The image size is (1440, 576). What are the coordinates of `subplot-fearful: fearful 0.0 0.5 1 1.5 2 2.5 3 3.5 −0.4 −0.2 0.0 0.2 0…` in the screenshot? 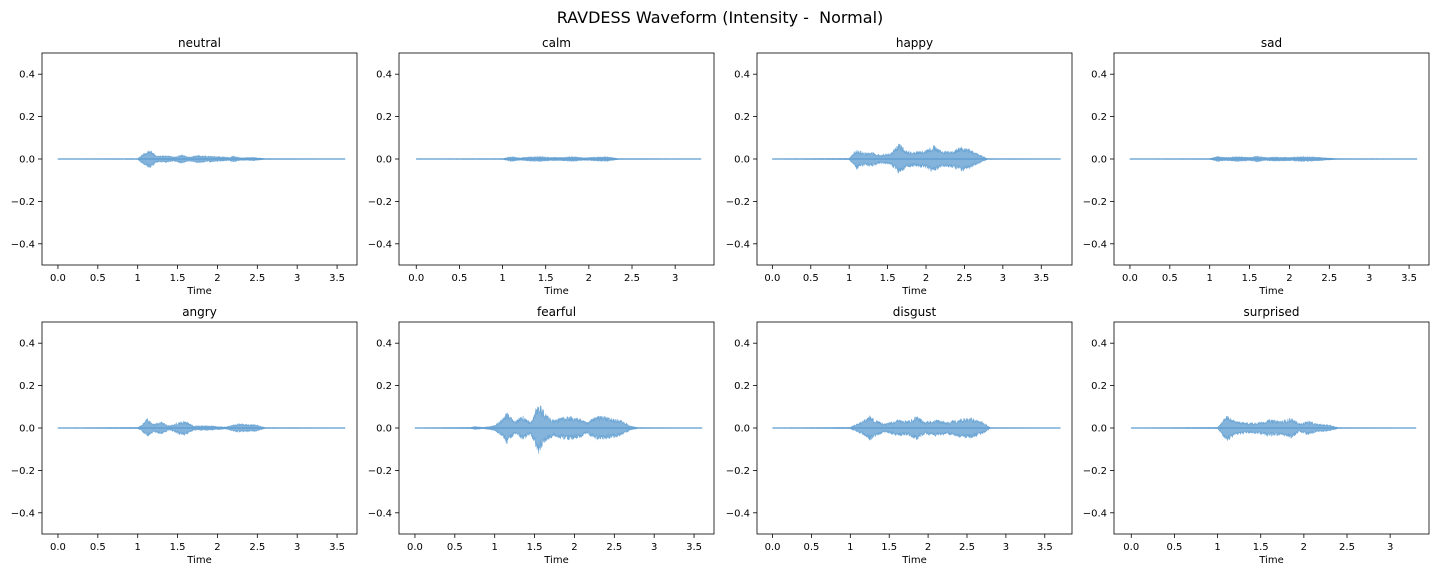 It's located at (541, 435).